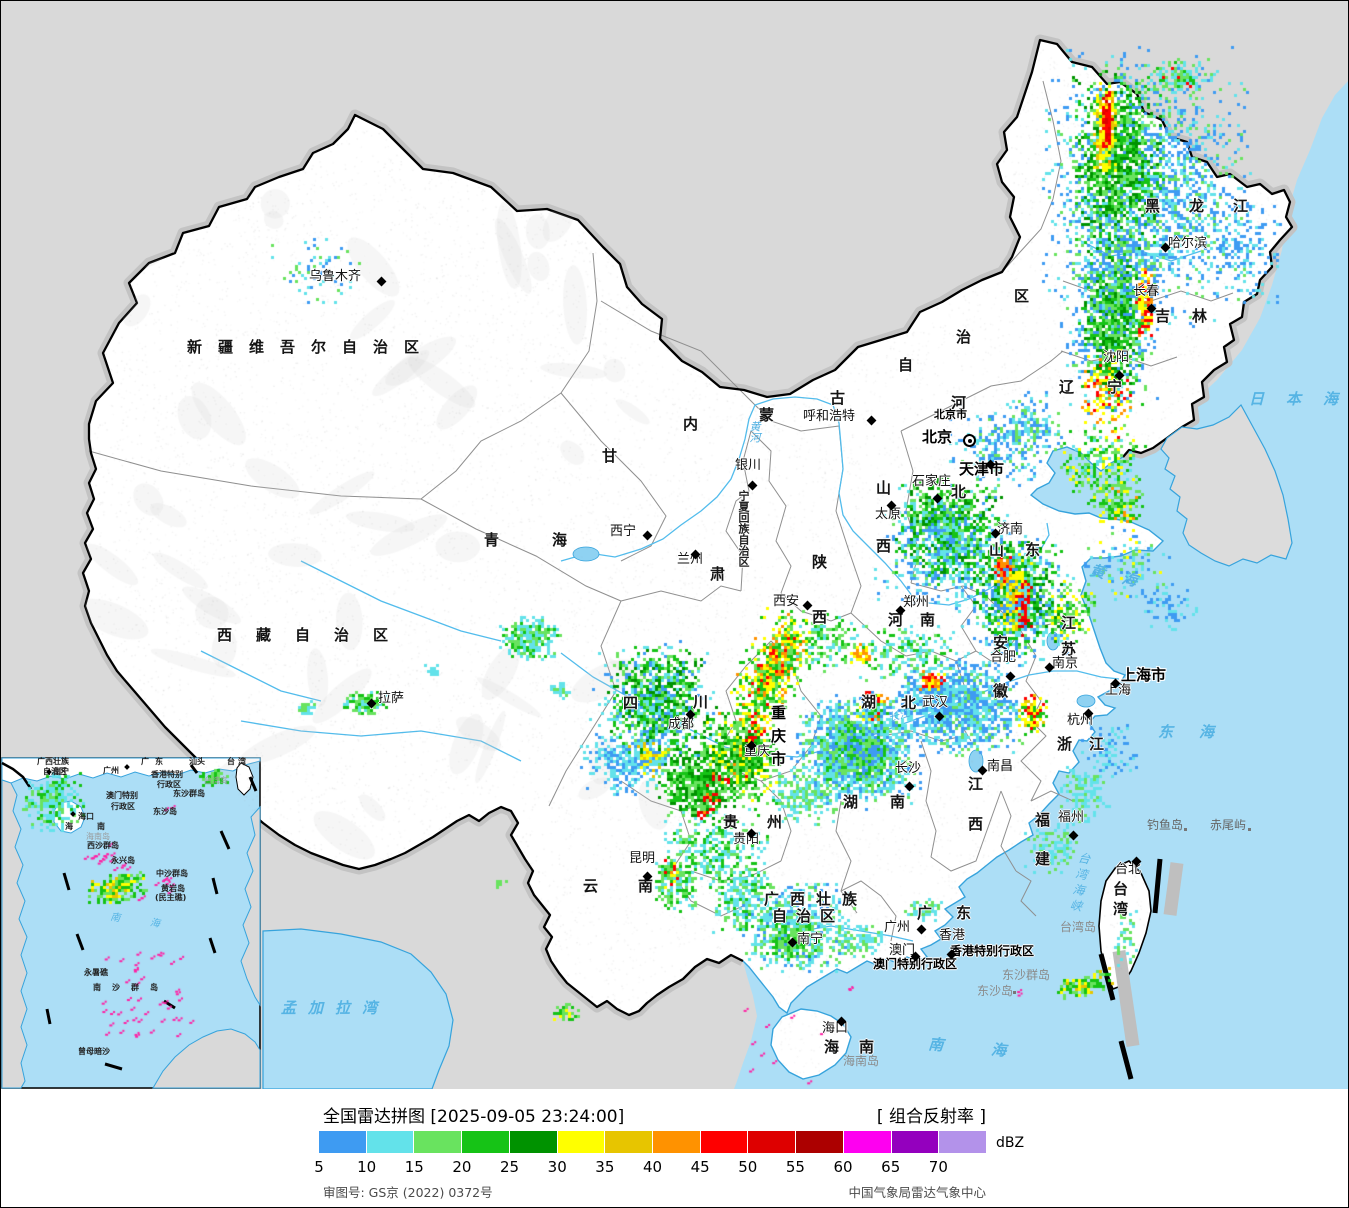 This screenshot has height=1208, width=1349. What do you see at coordinates (474, 1117) in the screenshot?
I see `map-title: 全国雷达拼图 [2025-09-05 23:24:00]` at bounding box center [474, 1117].